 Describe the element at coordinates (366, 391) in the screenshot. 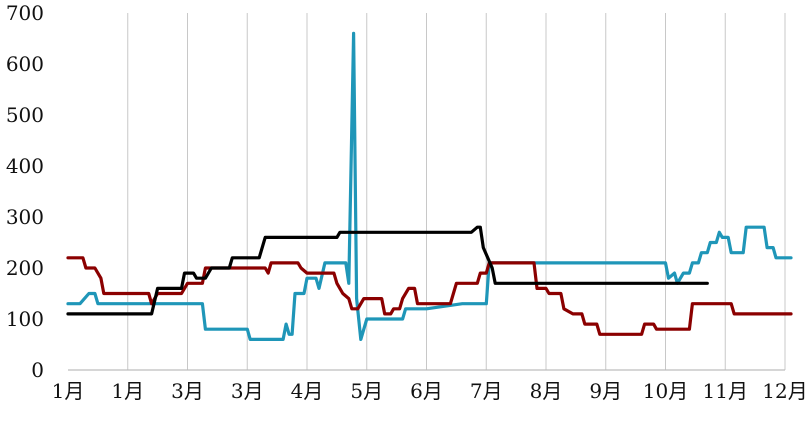

I see `x-tick-label: 5月` at that location.